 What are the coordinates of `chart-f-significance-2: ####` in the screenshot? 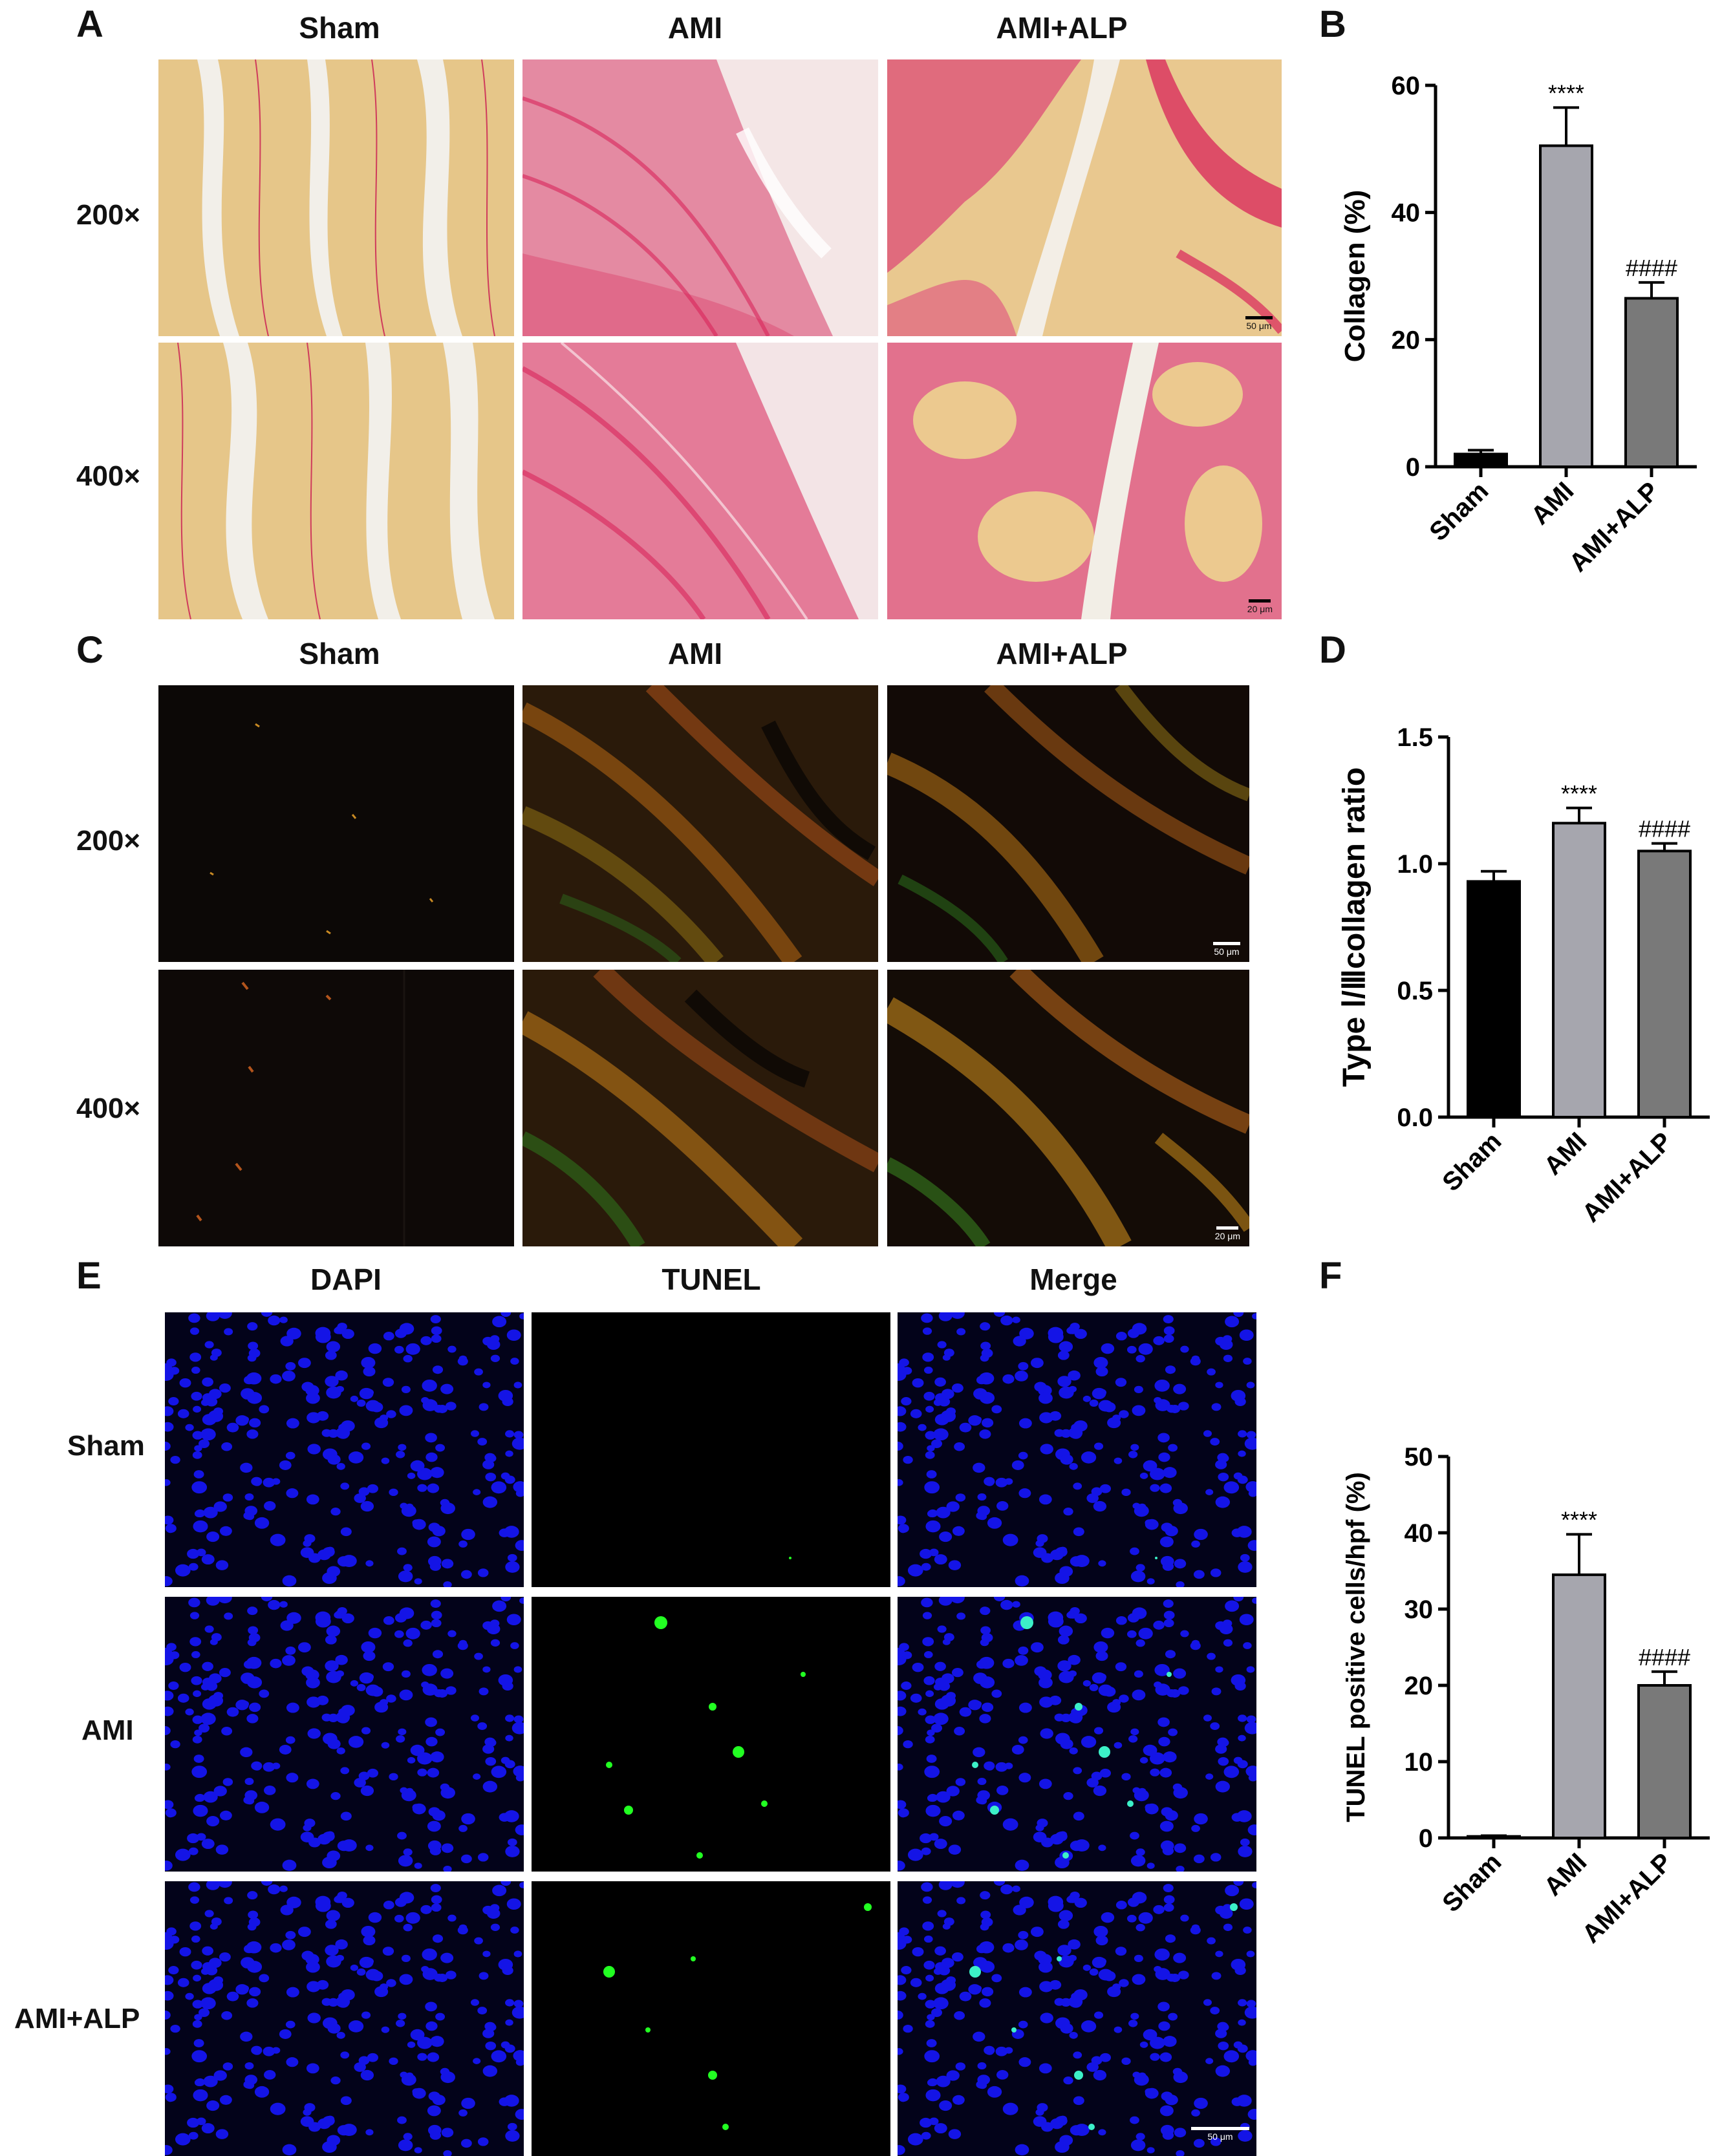 It's located at (1664, 1657).